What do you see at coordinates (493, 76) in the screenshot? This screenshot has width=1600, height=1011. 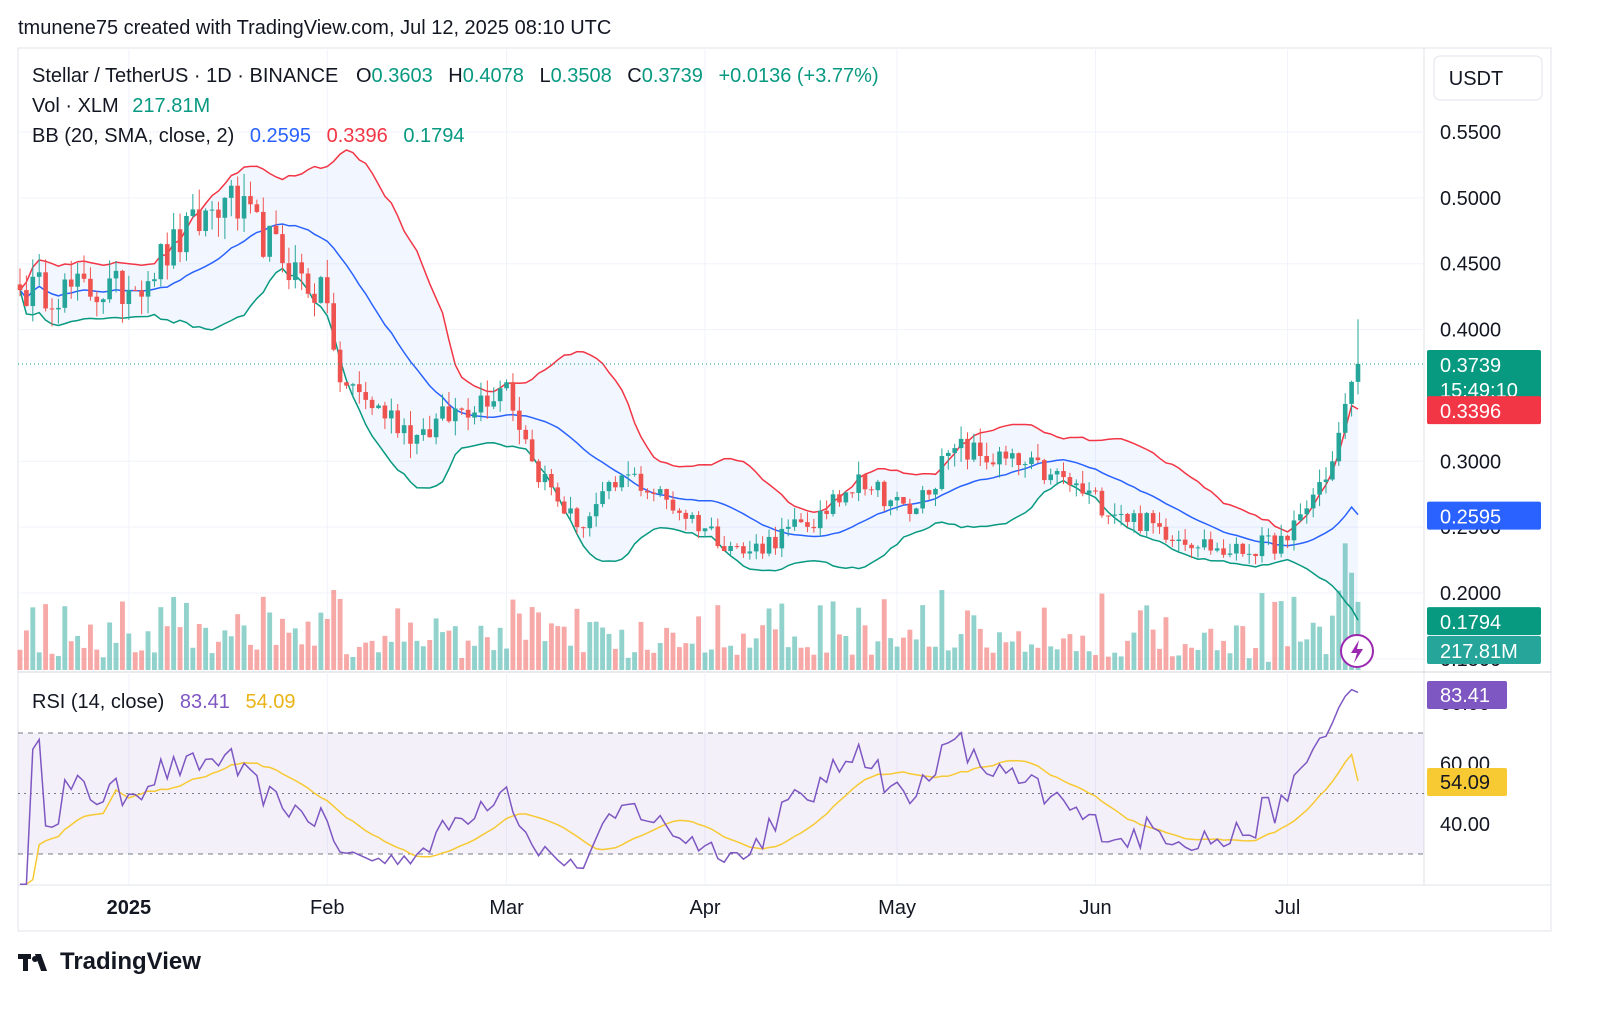 I see `high-value: 0.4078` at bounding box center [493, 76].